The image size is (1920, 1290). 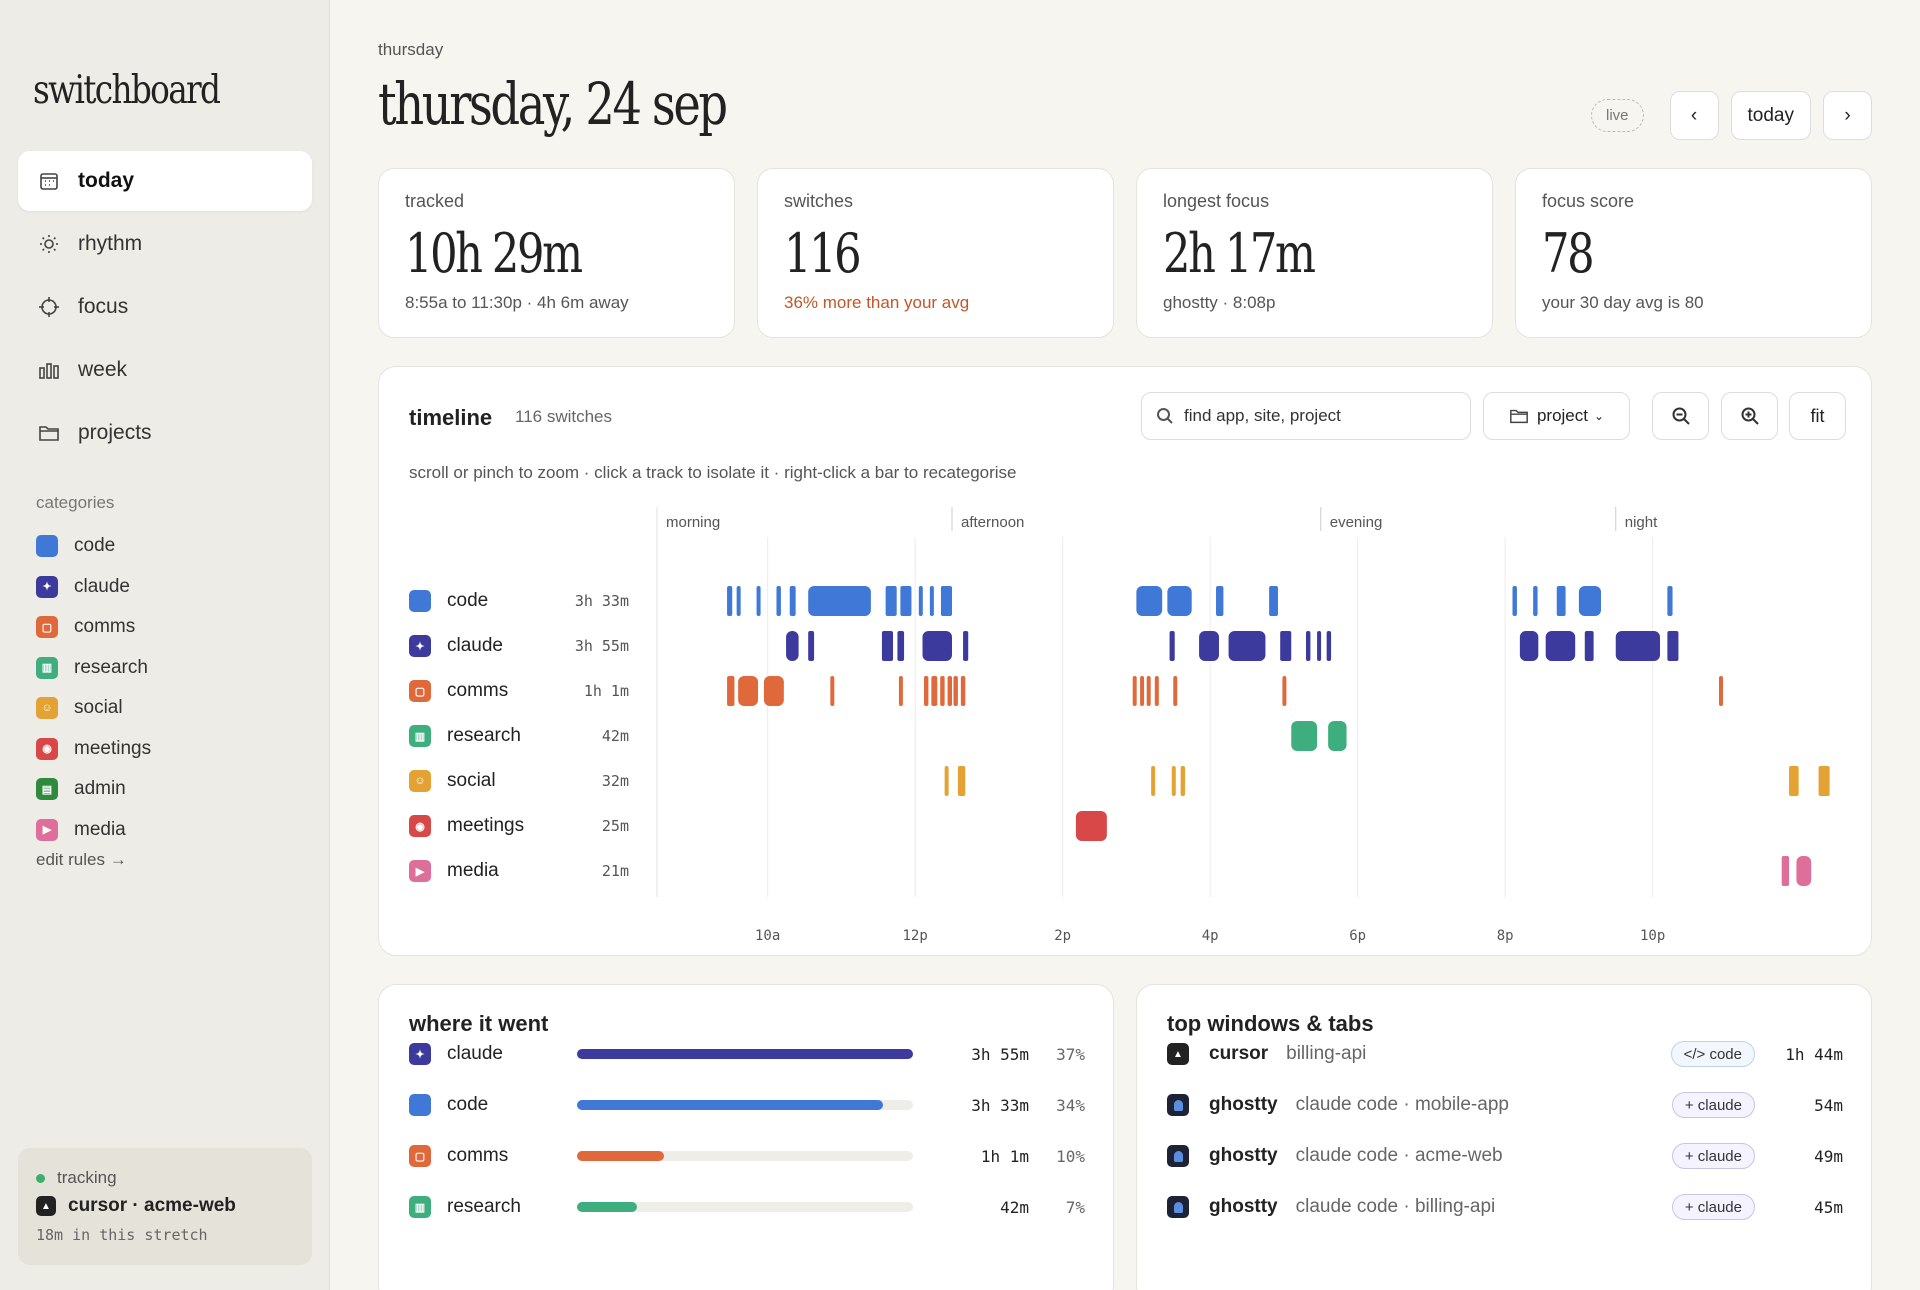 I want to click on where-row-code: code 3h 33m 34%, so click(x=747, y=1105).